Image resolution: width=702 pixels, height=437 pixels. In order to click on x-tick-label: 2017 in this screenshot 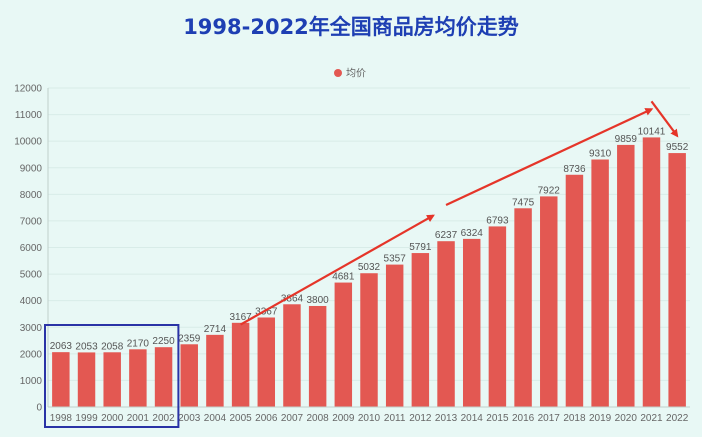, I will do `click(549, 418)`.